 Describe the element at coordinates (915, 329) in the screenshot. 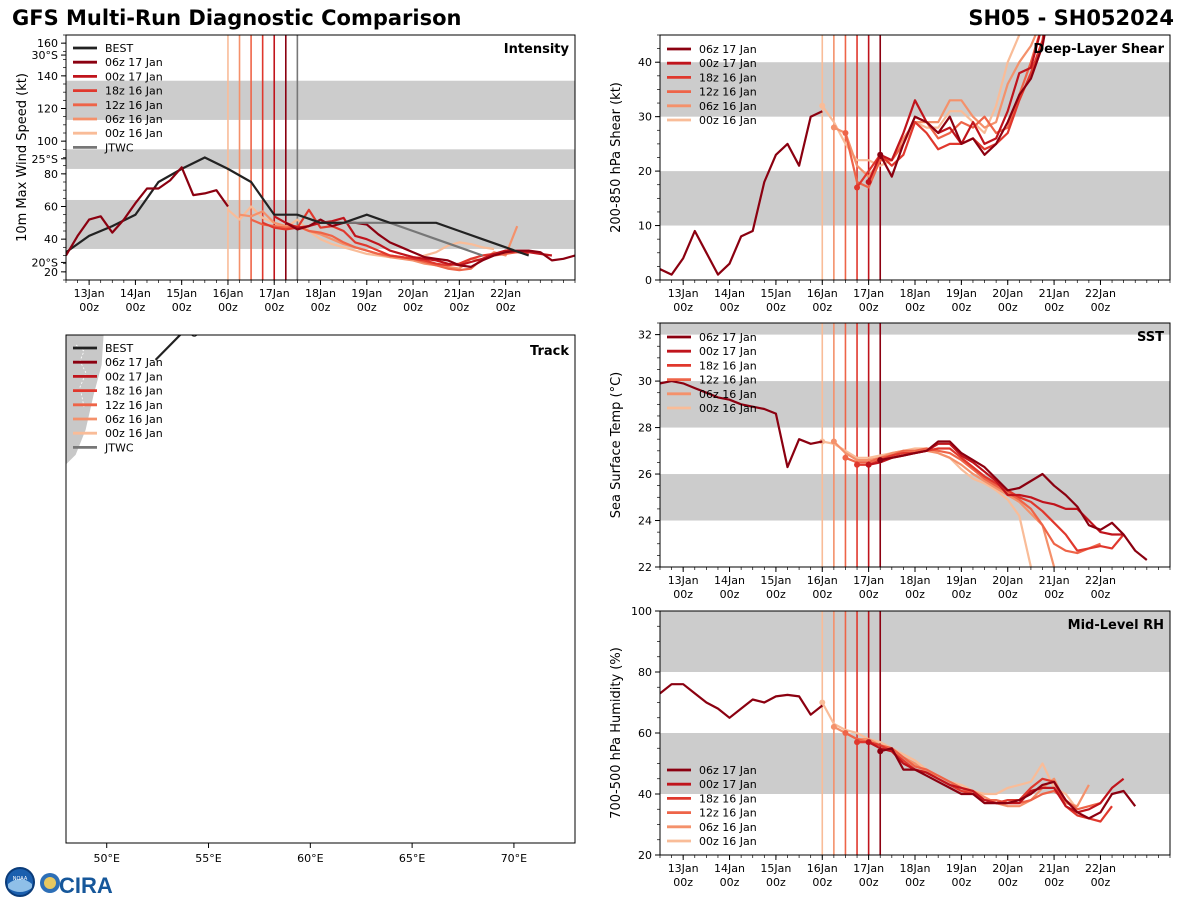

I see `sst-band` at that location.